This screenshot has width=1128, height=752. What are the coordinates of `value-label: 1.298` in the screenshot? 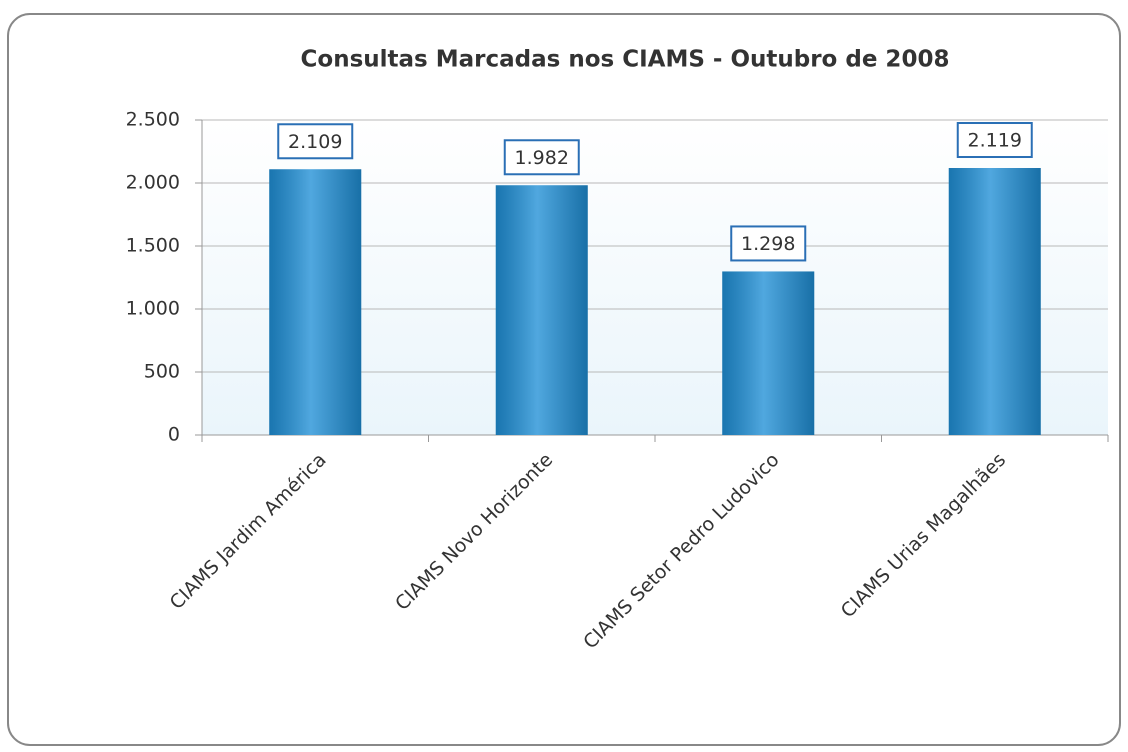 It's located at (768, 244).